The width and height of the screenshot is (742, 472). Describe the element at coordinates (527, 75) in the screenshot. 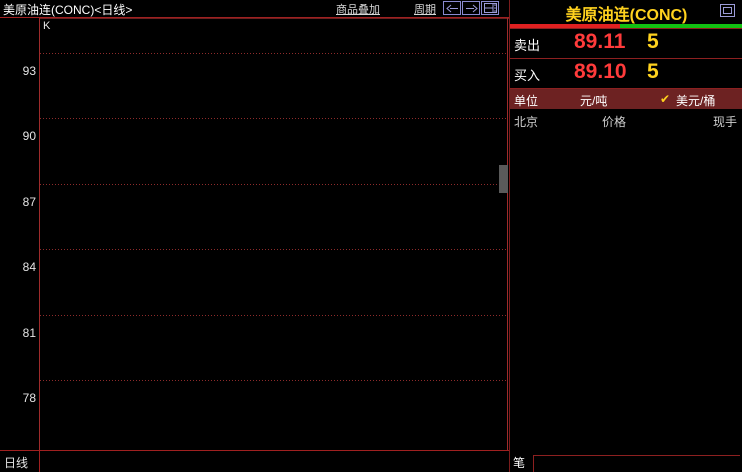

I see `bid-label: 买入` at that location.